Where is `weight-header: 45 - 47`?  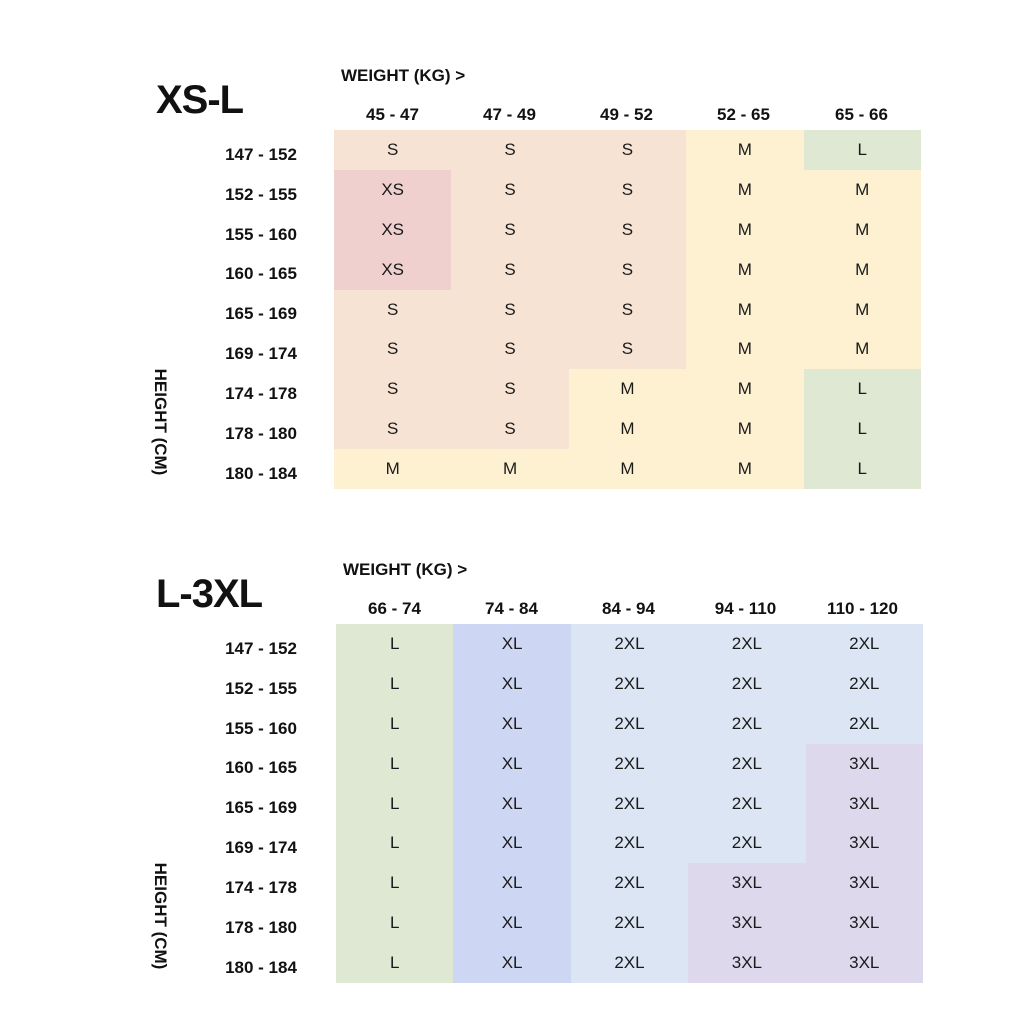
weight-header: 45 - 47 is located at coordinates (392, 114).